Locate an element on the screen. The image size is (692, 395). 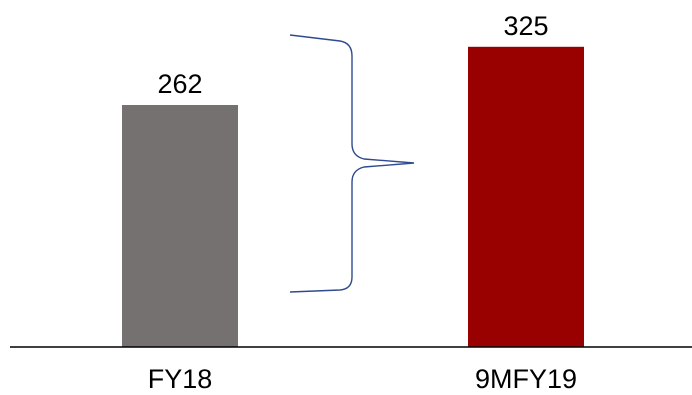
data-label-fy18: 262 is located at coordinates (179, 84).